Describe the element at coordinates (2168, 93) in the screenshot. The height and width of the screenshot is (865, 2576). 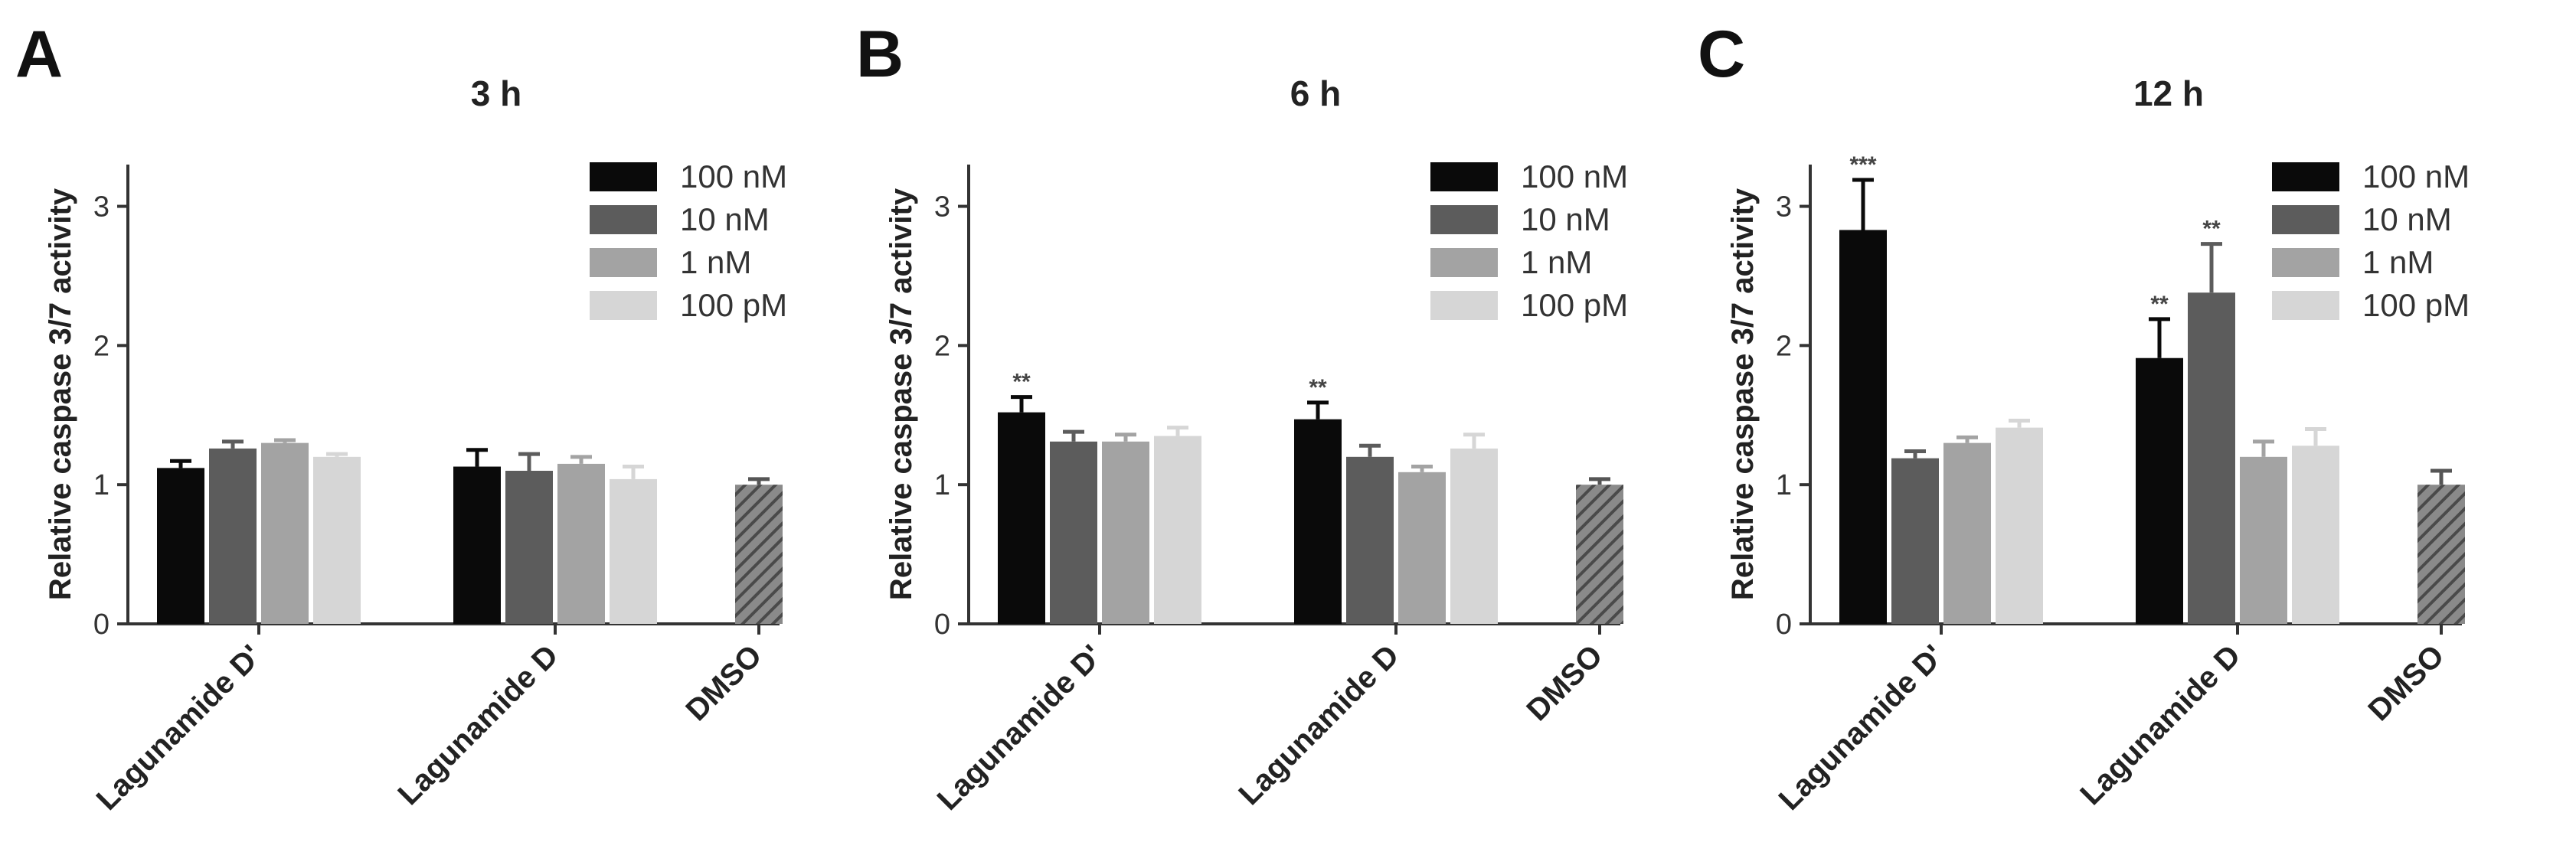
I see `chart-title: 12 h` at that location.